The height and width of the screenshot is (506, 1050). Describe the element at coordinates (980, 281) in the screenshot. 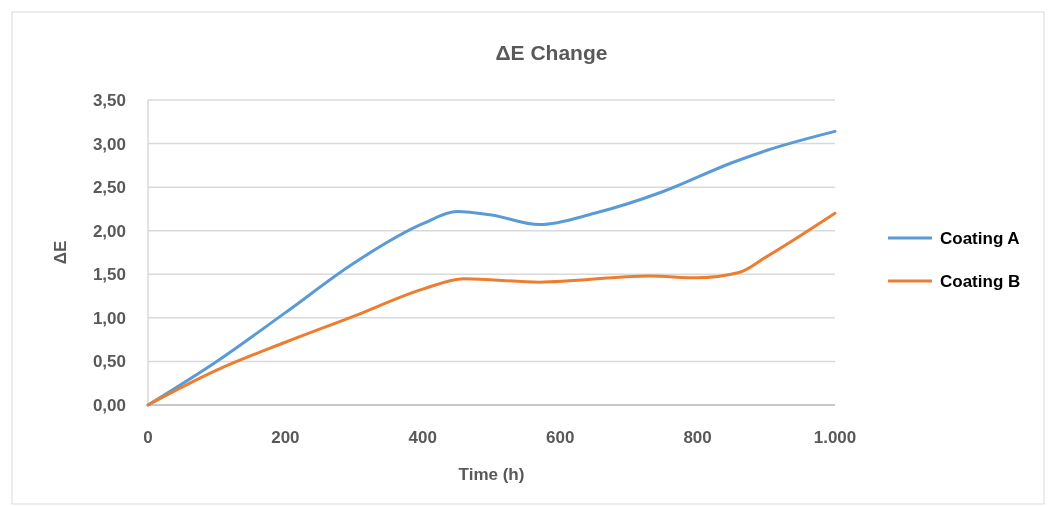

I see `legend-label: Coating B` at that location.